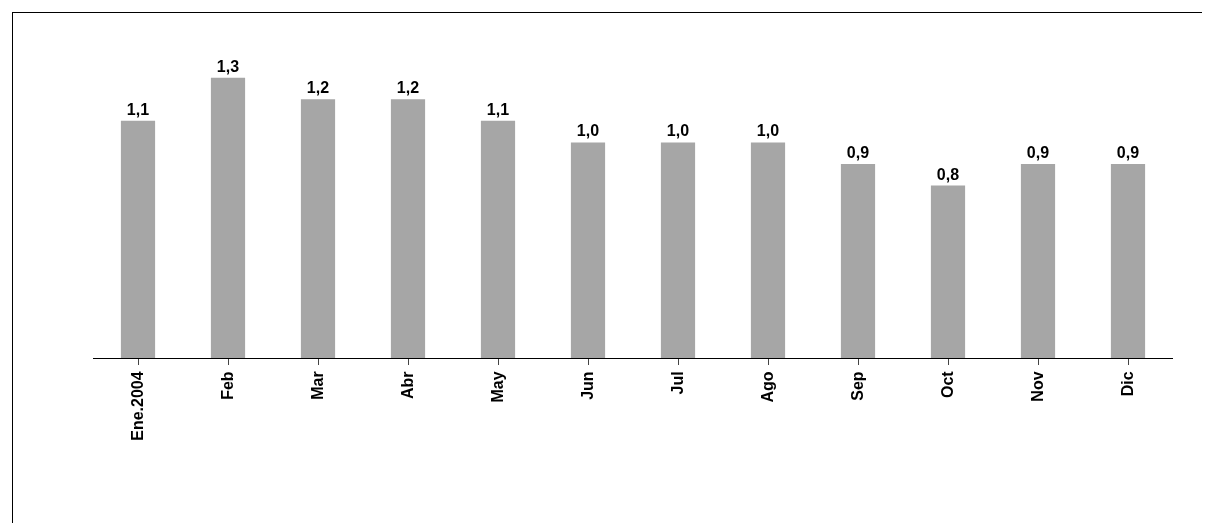 Image resolution: width=1208 pixels, height=523 pixels. What do you see at coordinates (228, 66) in the screenshot?
I see `data-label: 1,3` at bounding box center [228, 66].